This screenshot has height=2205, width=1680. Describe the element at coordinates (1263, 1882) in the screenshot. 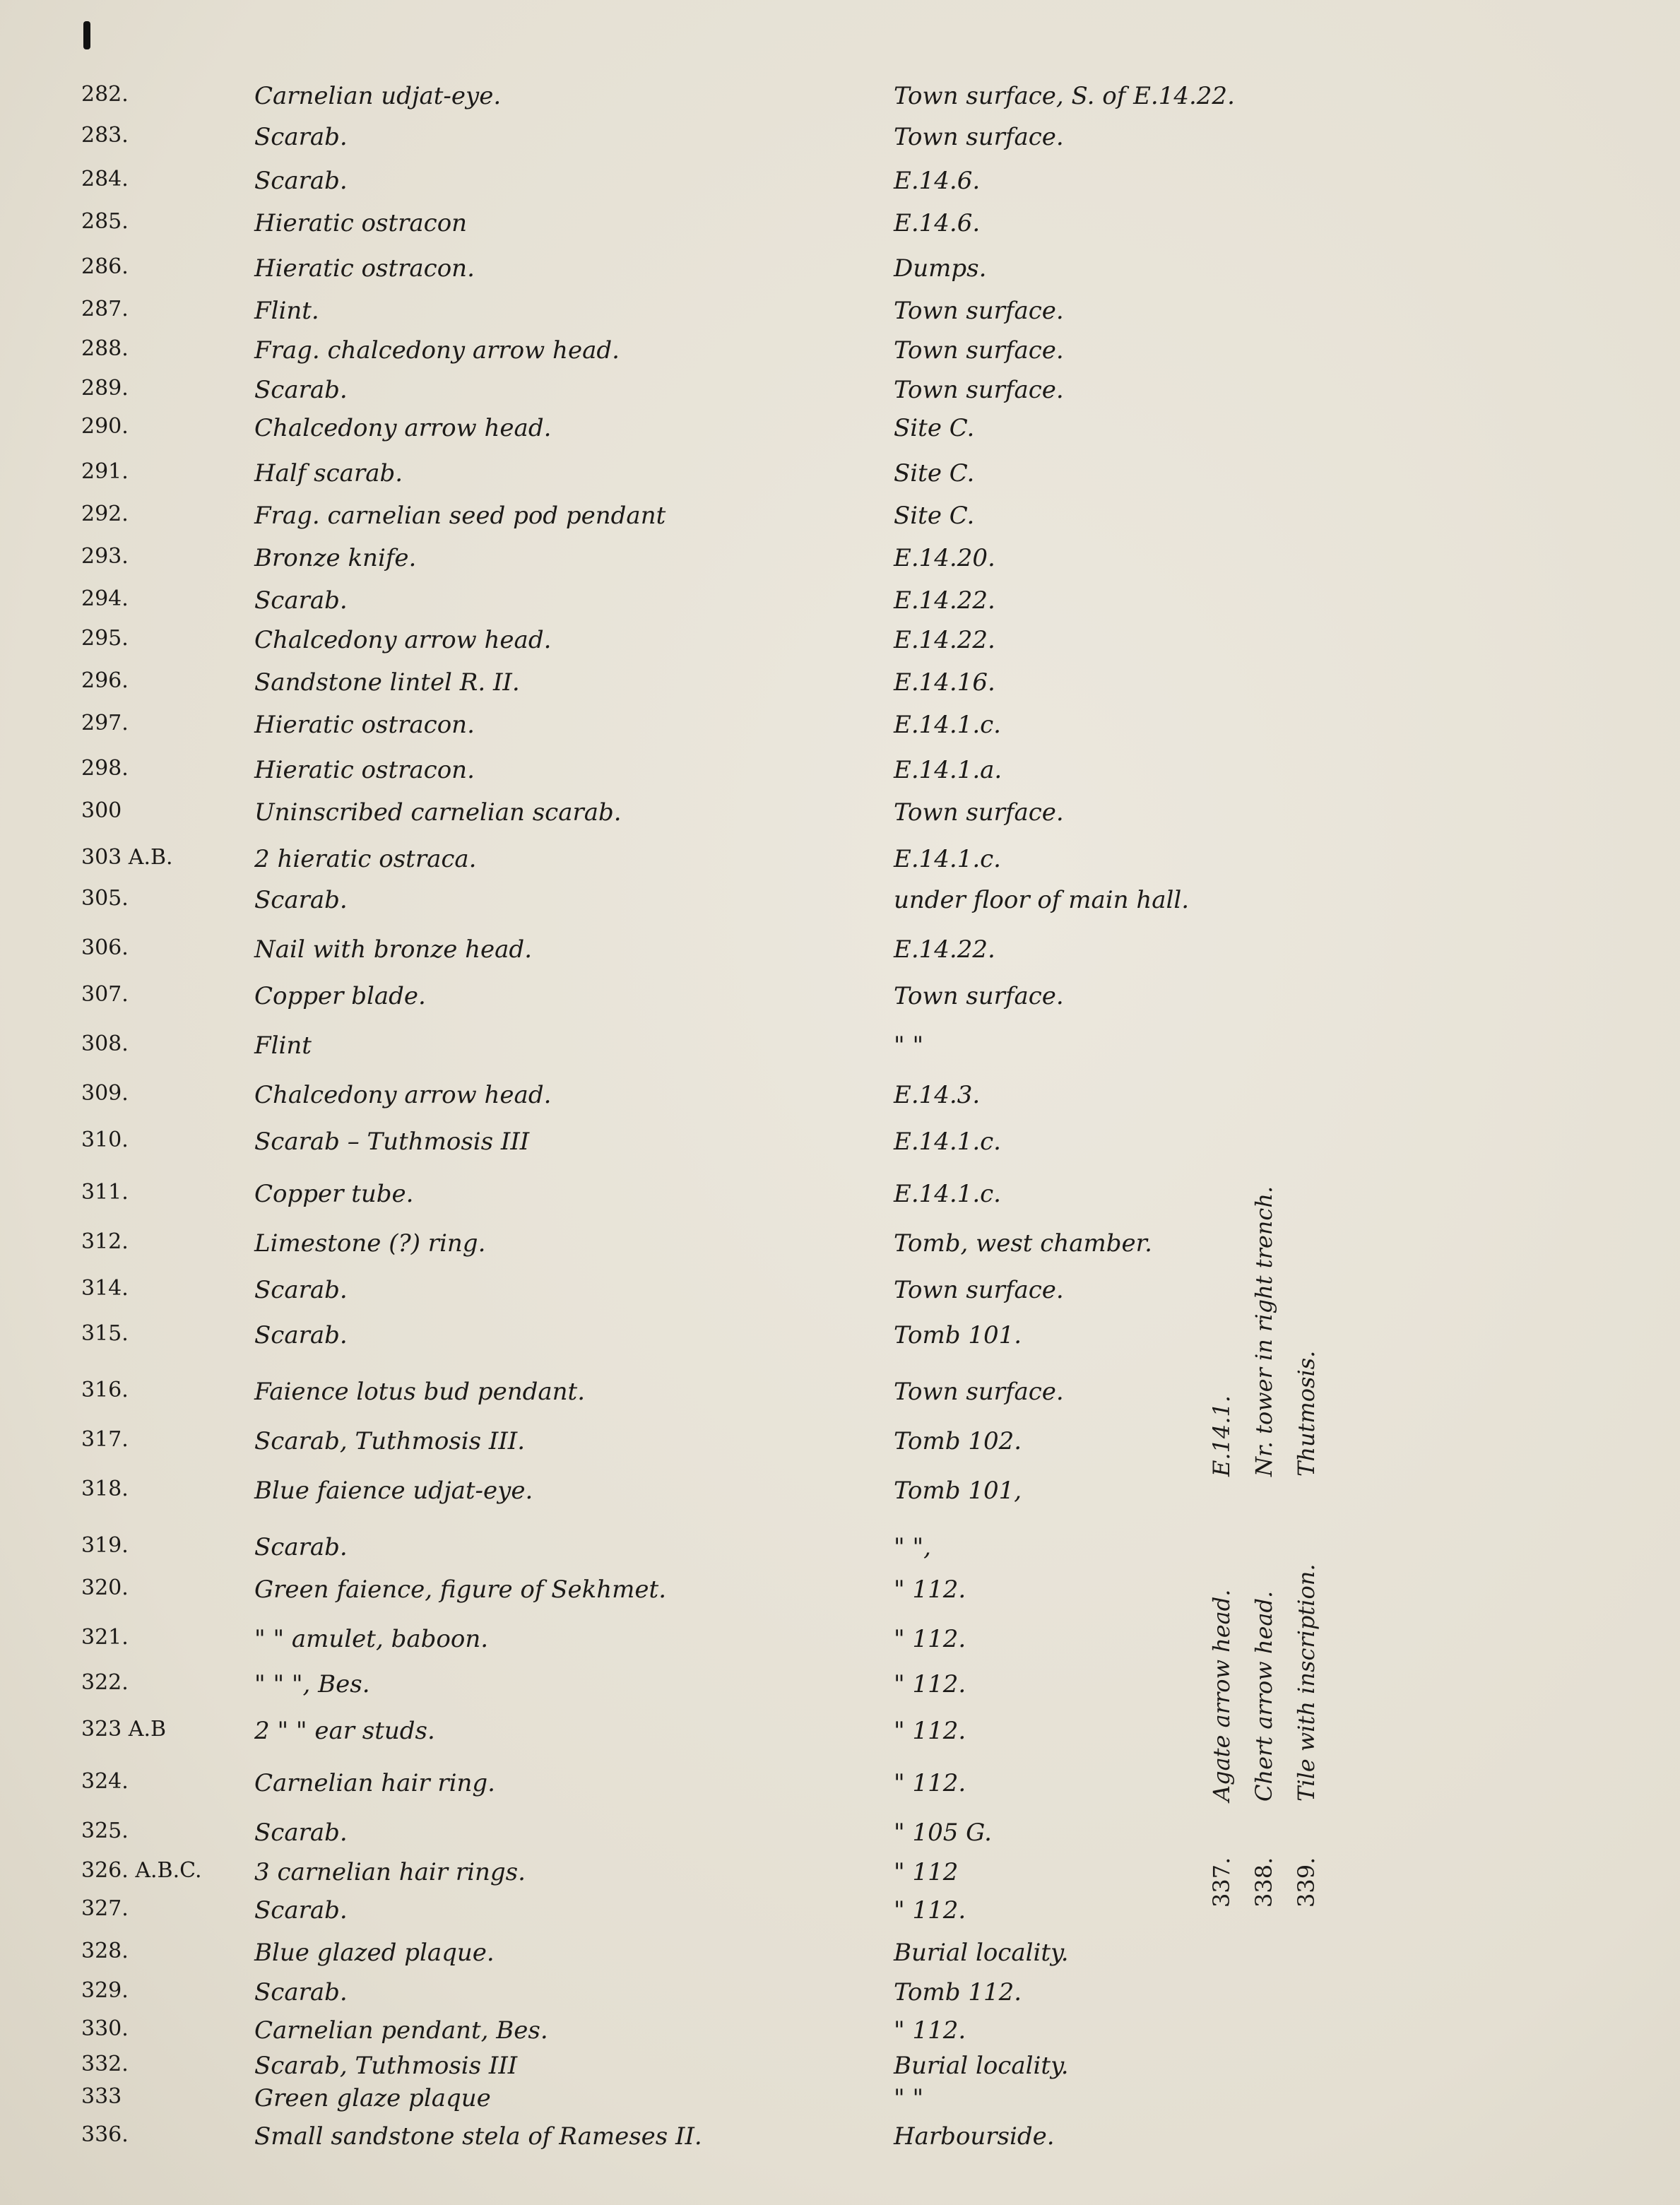

I see `margin-entry-num: 338.` at that location.